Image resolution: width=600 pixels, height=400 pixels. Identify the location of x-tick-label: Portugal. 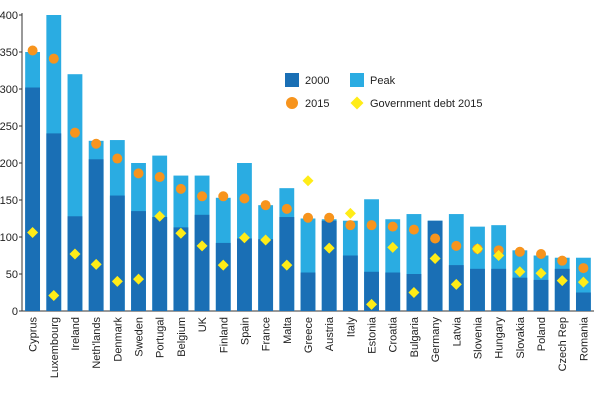
(161, 337).